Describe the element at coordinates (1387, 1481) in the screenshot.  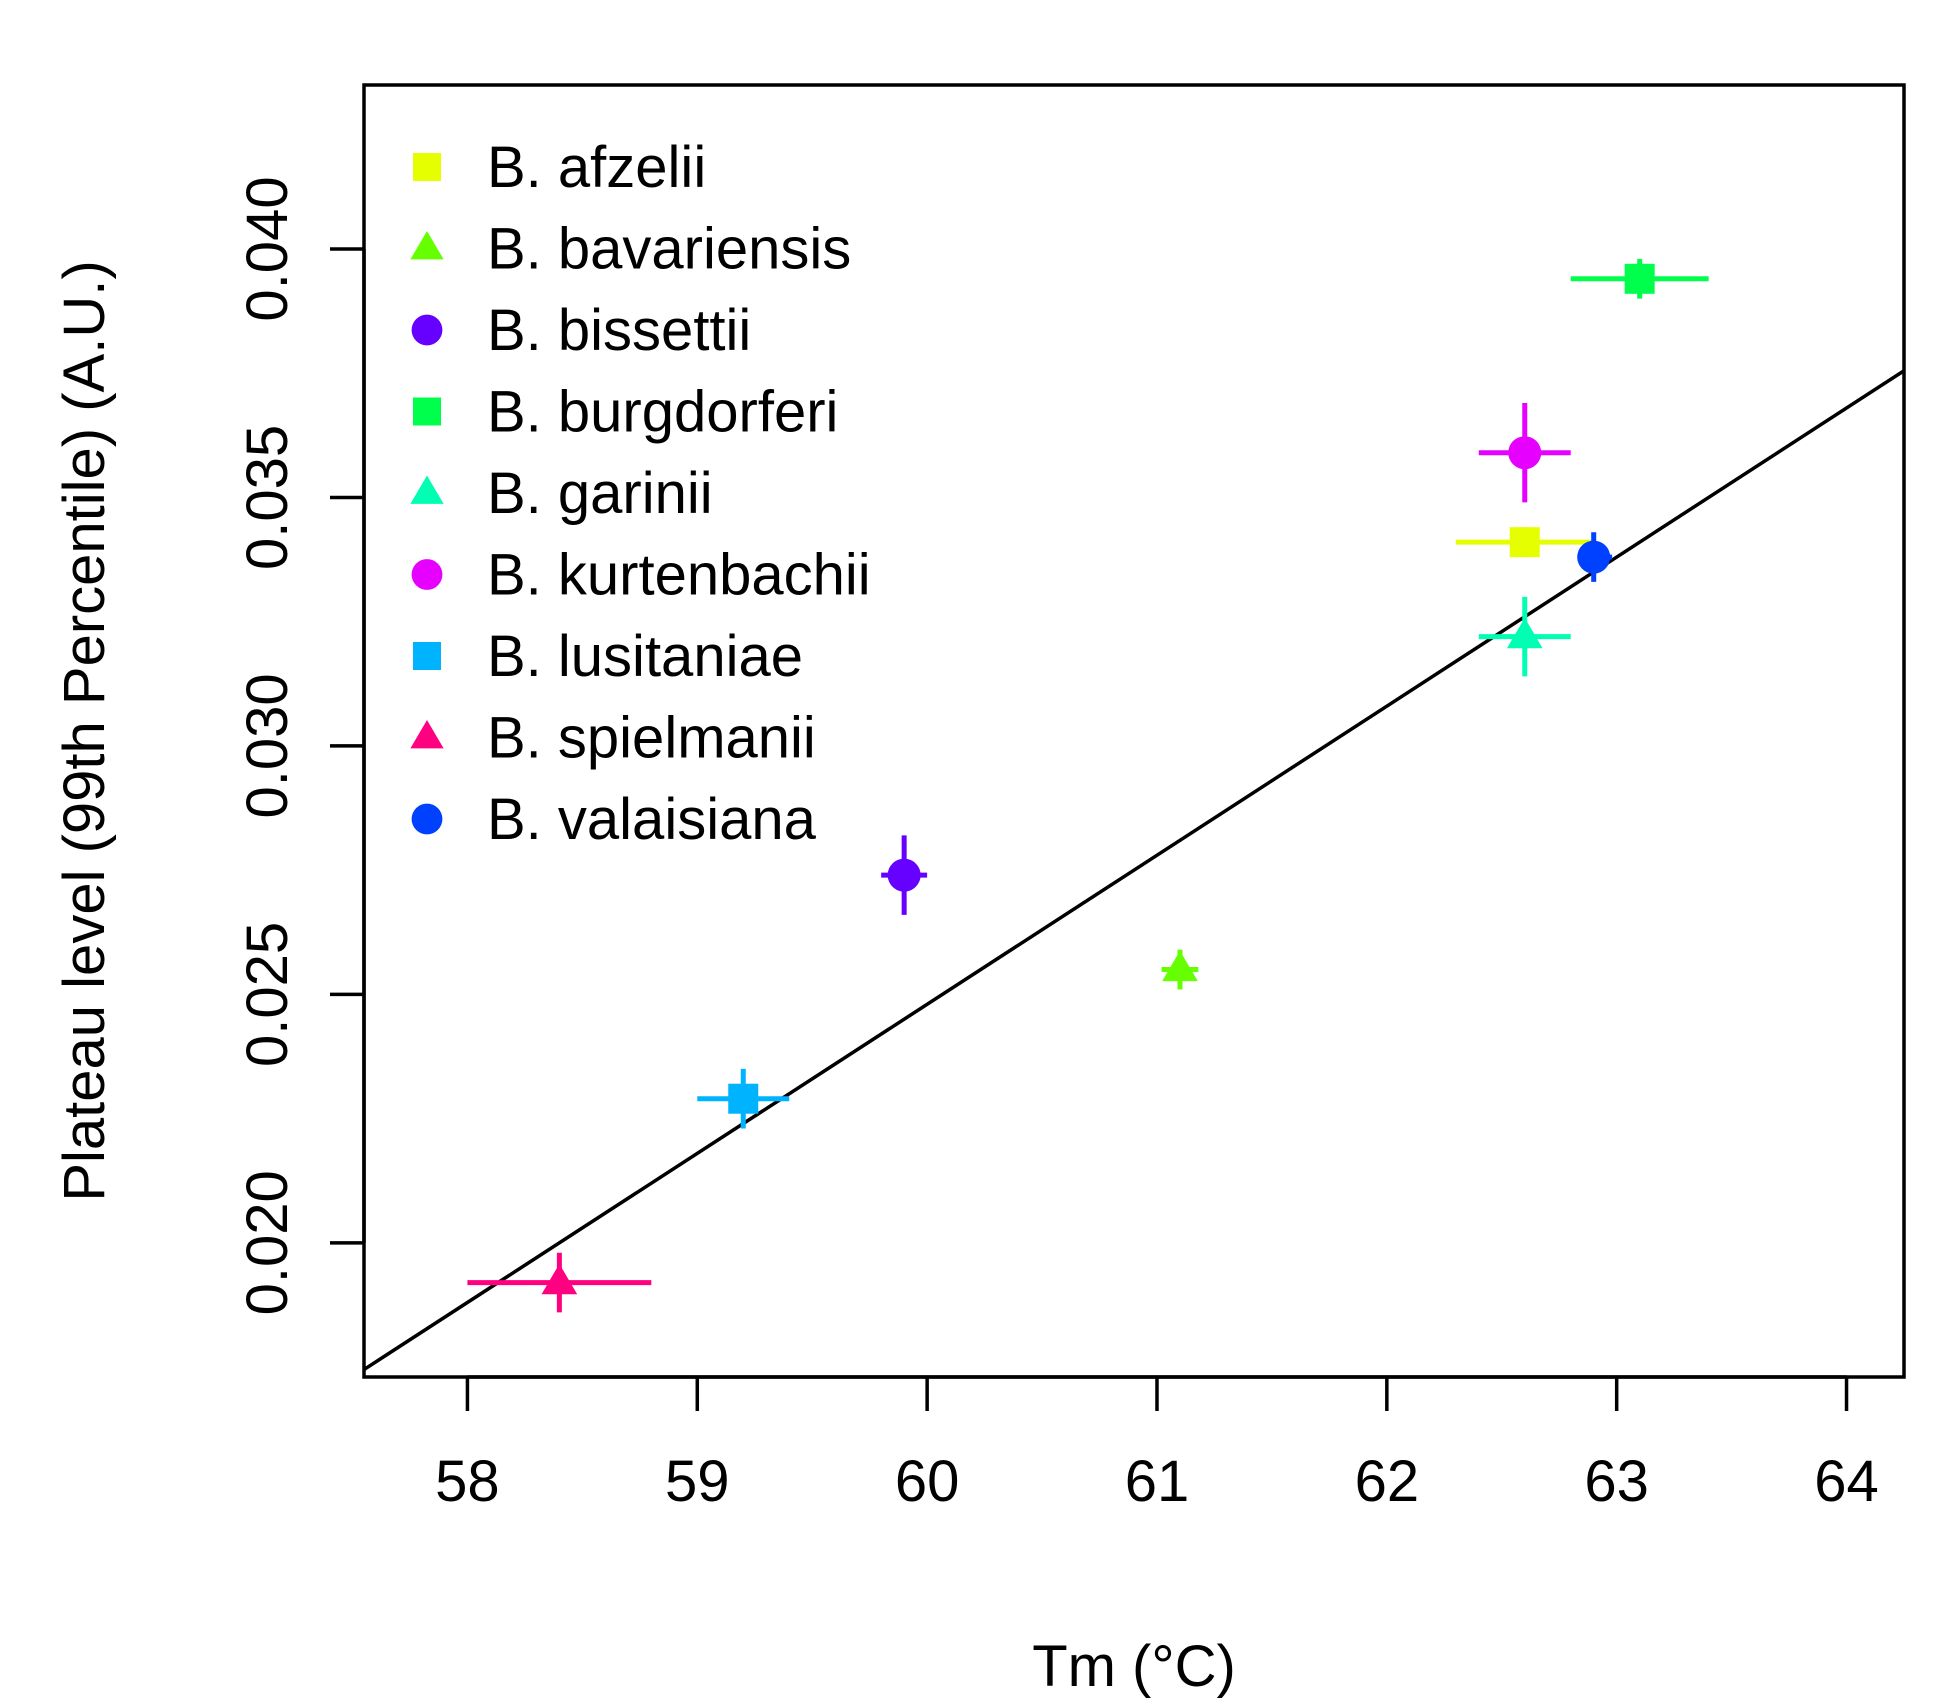
I see `x-tick-label: 62` at that location.